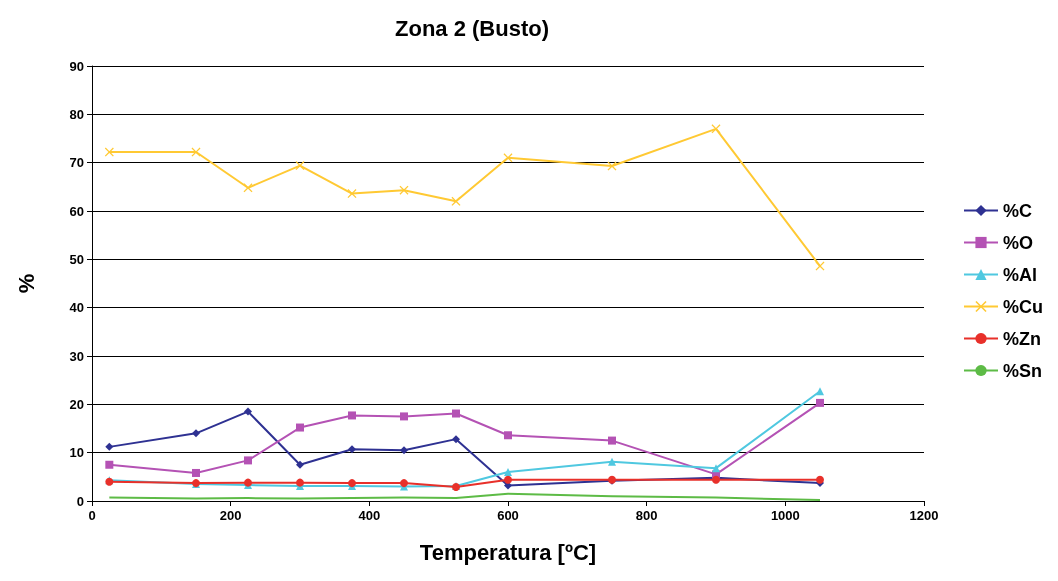 Image resolution: width=1058 pixels, height=581 pixels. I want to click on x-tick-label: 200, so click(230, 515).